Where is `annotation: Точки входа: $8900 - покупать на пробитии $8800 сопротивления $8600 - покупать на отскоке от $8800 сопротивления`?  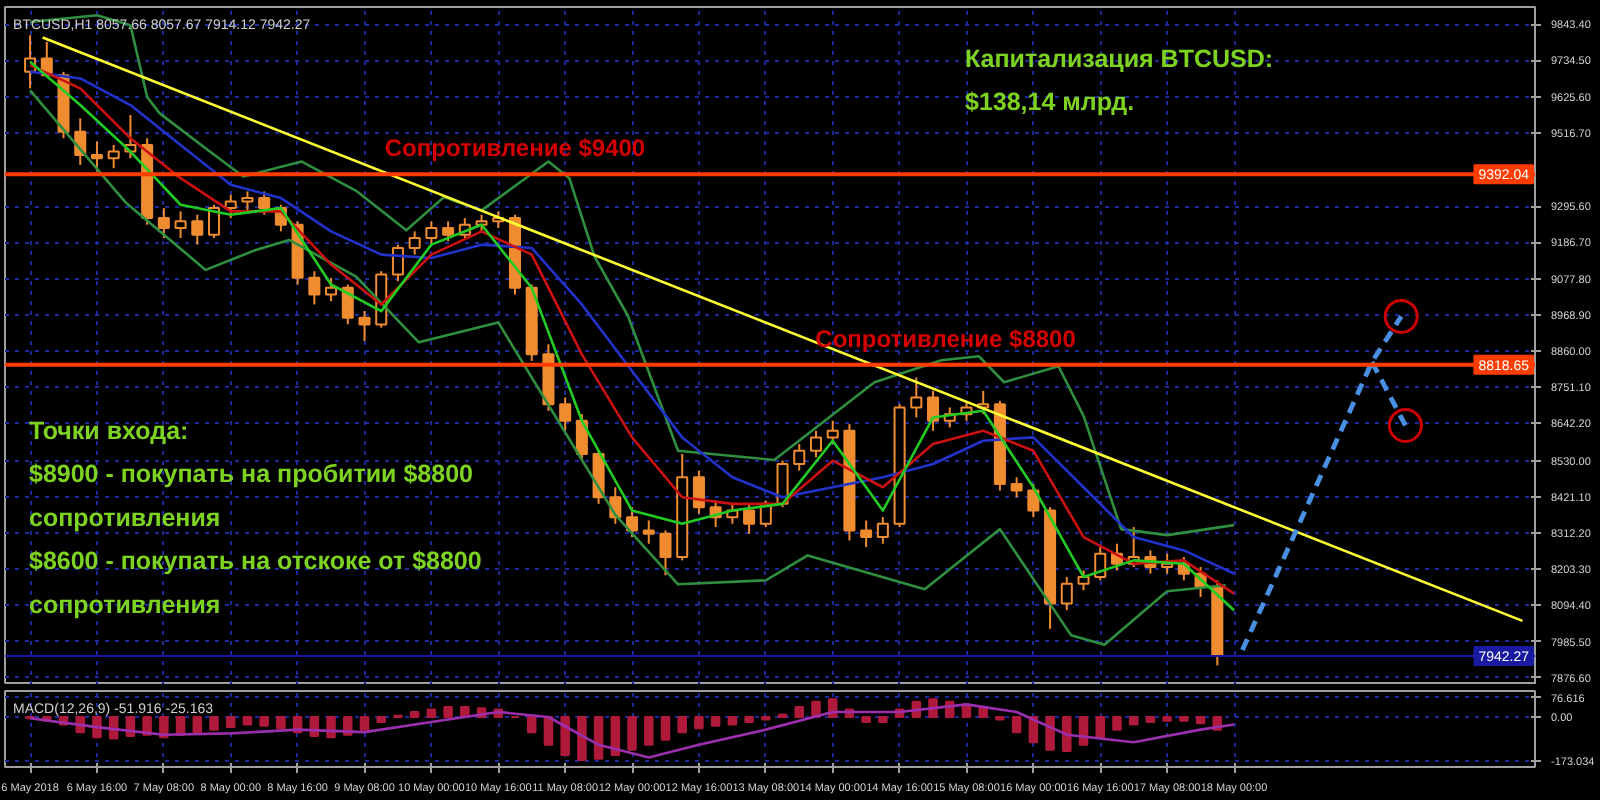
annotation: Точки входа: $8900 - покупать на пробитии $8800 сопротивления $8600 - покупать на отскоке от $8800 сопротивления is located at coordinates (255, 518).